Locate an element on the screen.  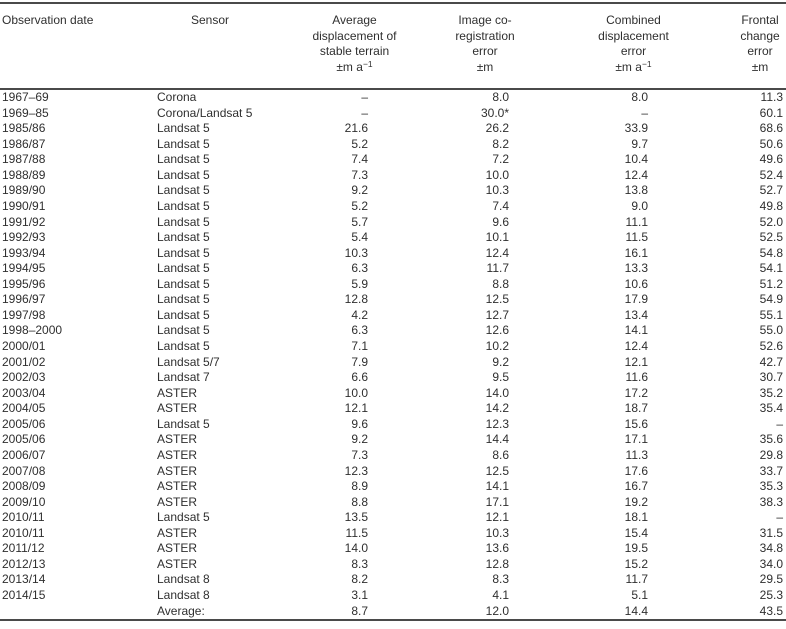
table-row: 1997/98 Landsat 5 4.2 12.7 13.4 55.1 is located at coordinates (393, 316).